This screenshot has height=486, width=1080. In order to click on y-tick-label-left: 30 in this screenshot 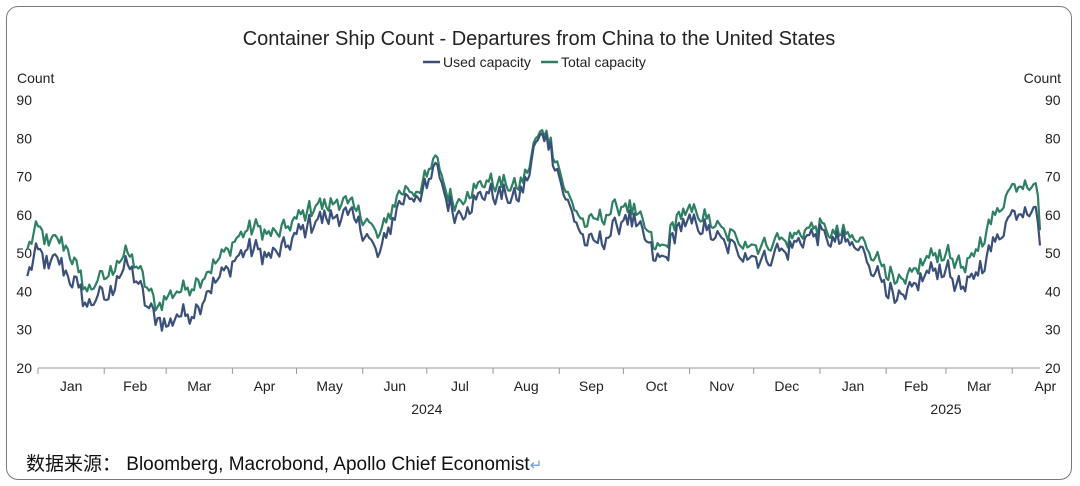, I will do `click(24, 330)`.